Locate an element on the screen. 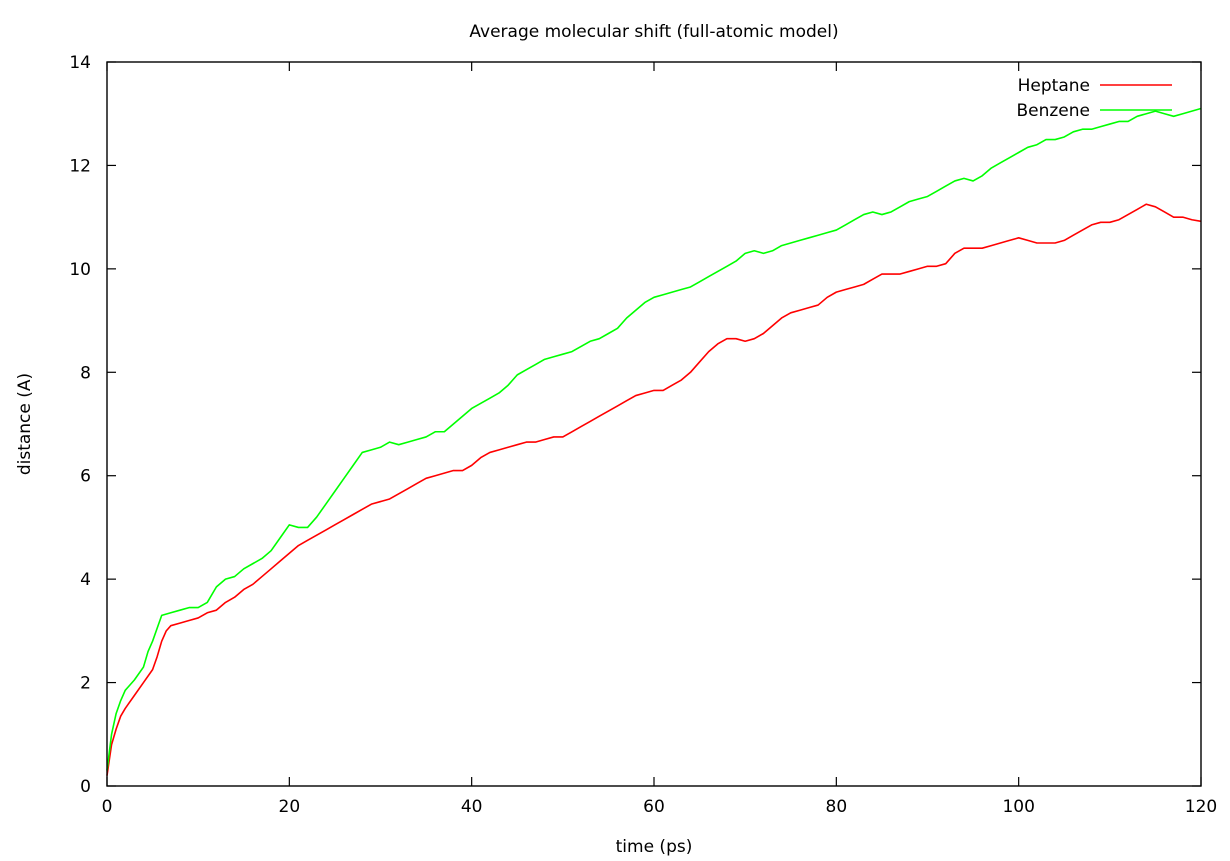 The width and height of the screenshot is (1230, 861). legend-label-benzene: Benzene is located at coordinates (1053, 111).